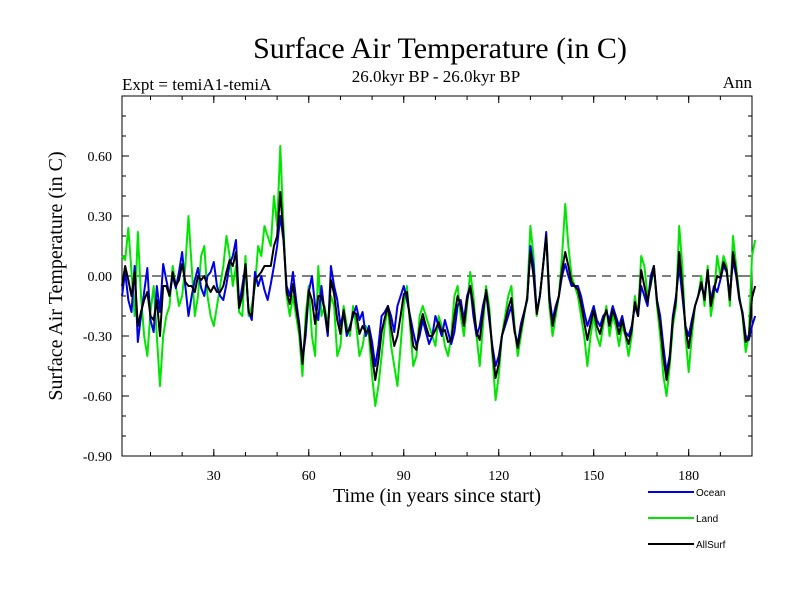  Describe the element at coordinates (56, 275) in the screenshot. I see `y-axis-label: Surface Air Temperature (in C)` at that location.